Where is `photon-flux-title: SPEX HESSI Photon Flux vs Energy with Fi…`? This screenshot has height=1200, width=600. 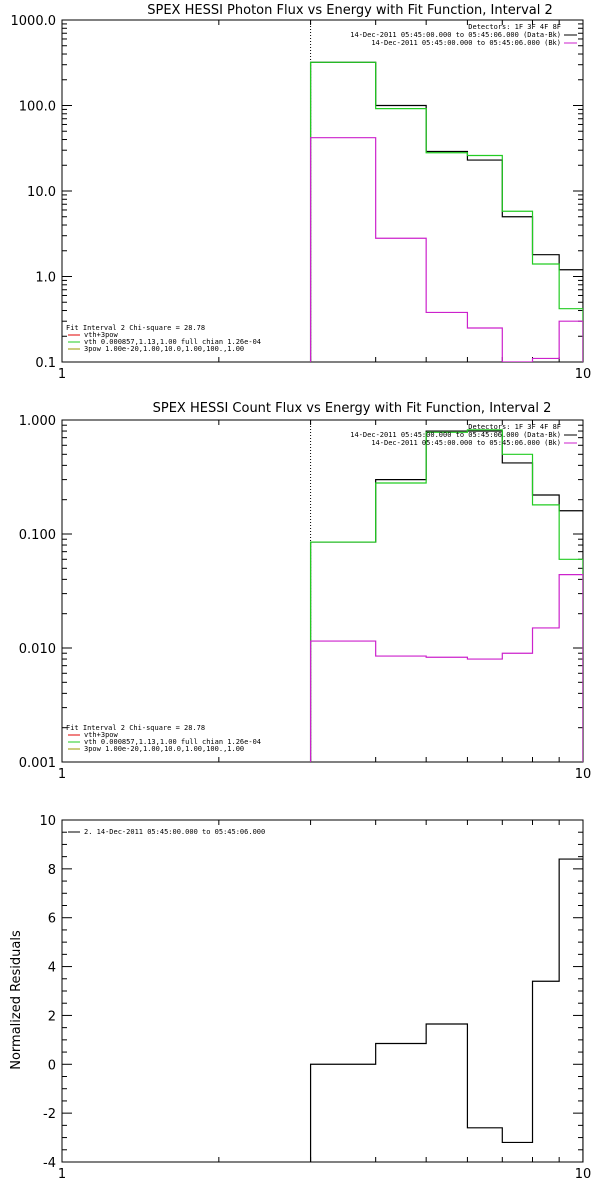
photon-flux-title: SPEX HESSI Photon Flux vs Energy with Fi… is located at coordinates (350, 10).